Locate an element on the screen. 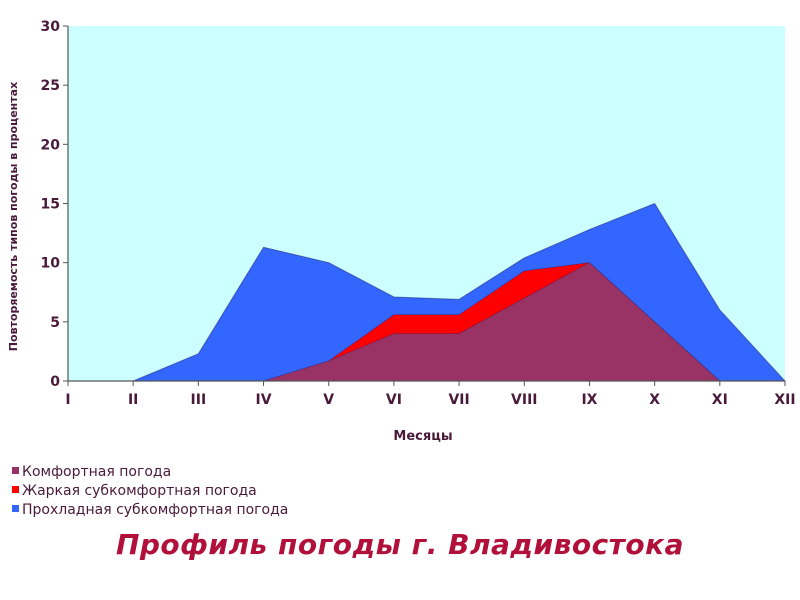  y-tick-label: 15 is located at coordinates (50, 205).